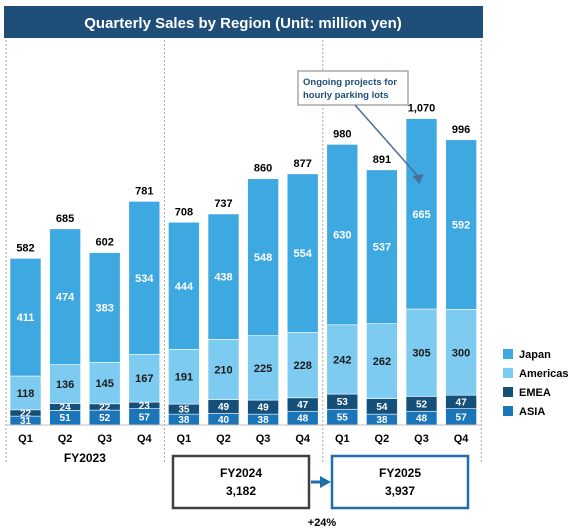 The width and height of the screenshot is (577, 531). Describe the element at coordinates (350, 82) in the screenshot. I see `annotation-text: Ongoing projects for` at that location.